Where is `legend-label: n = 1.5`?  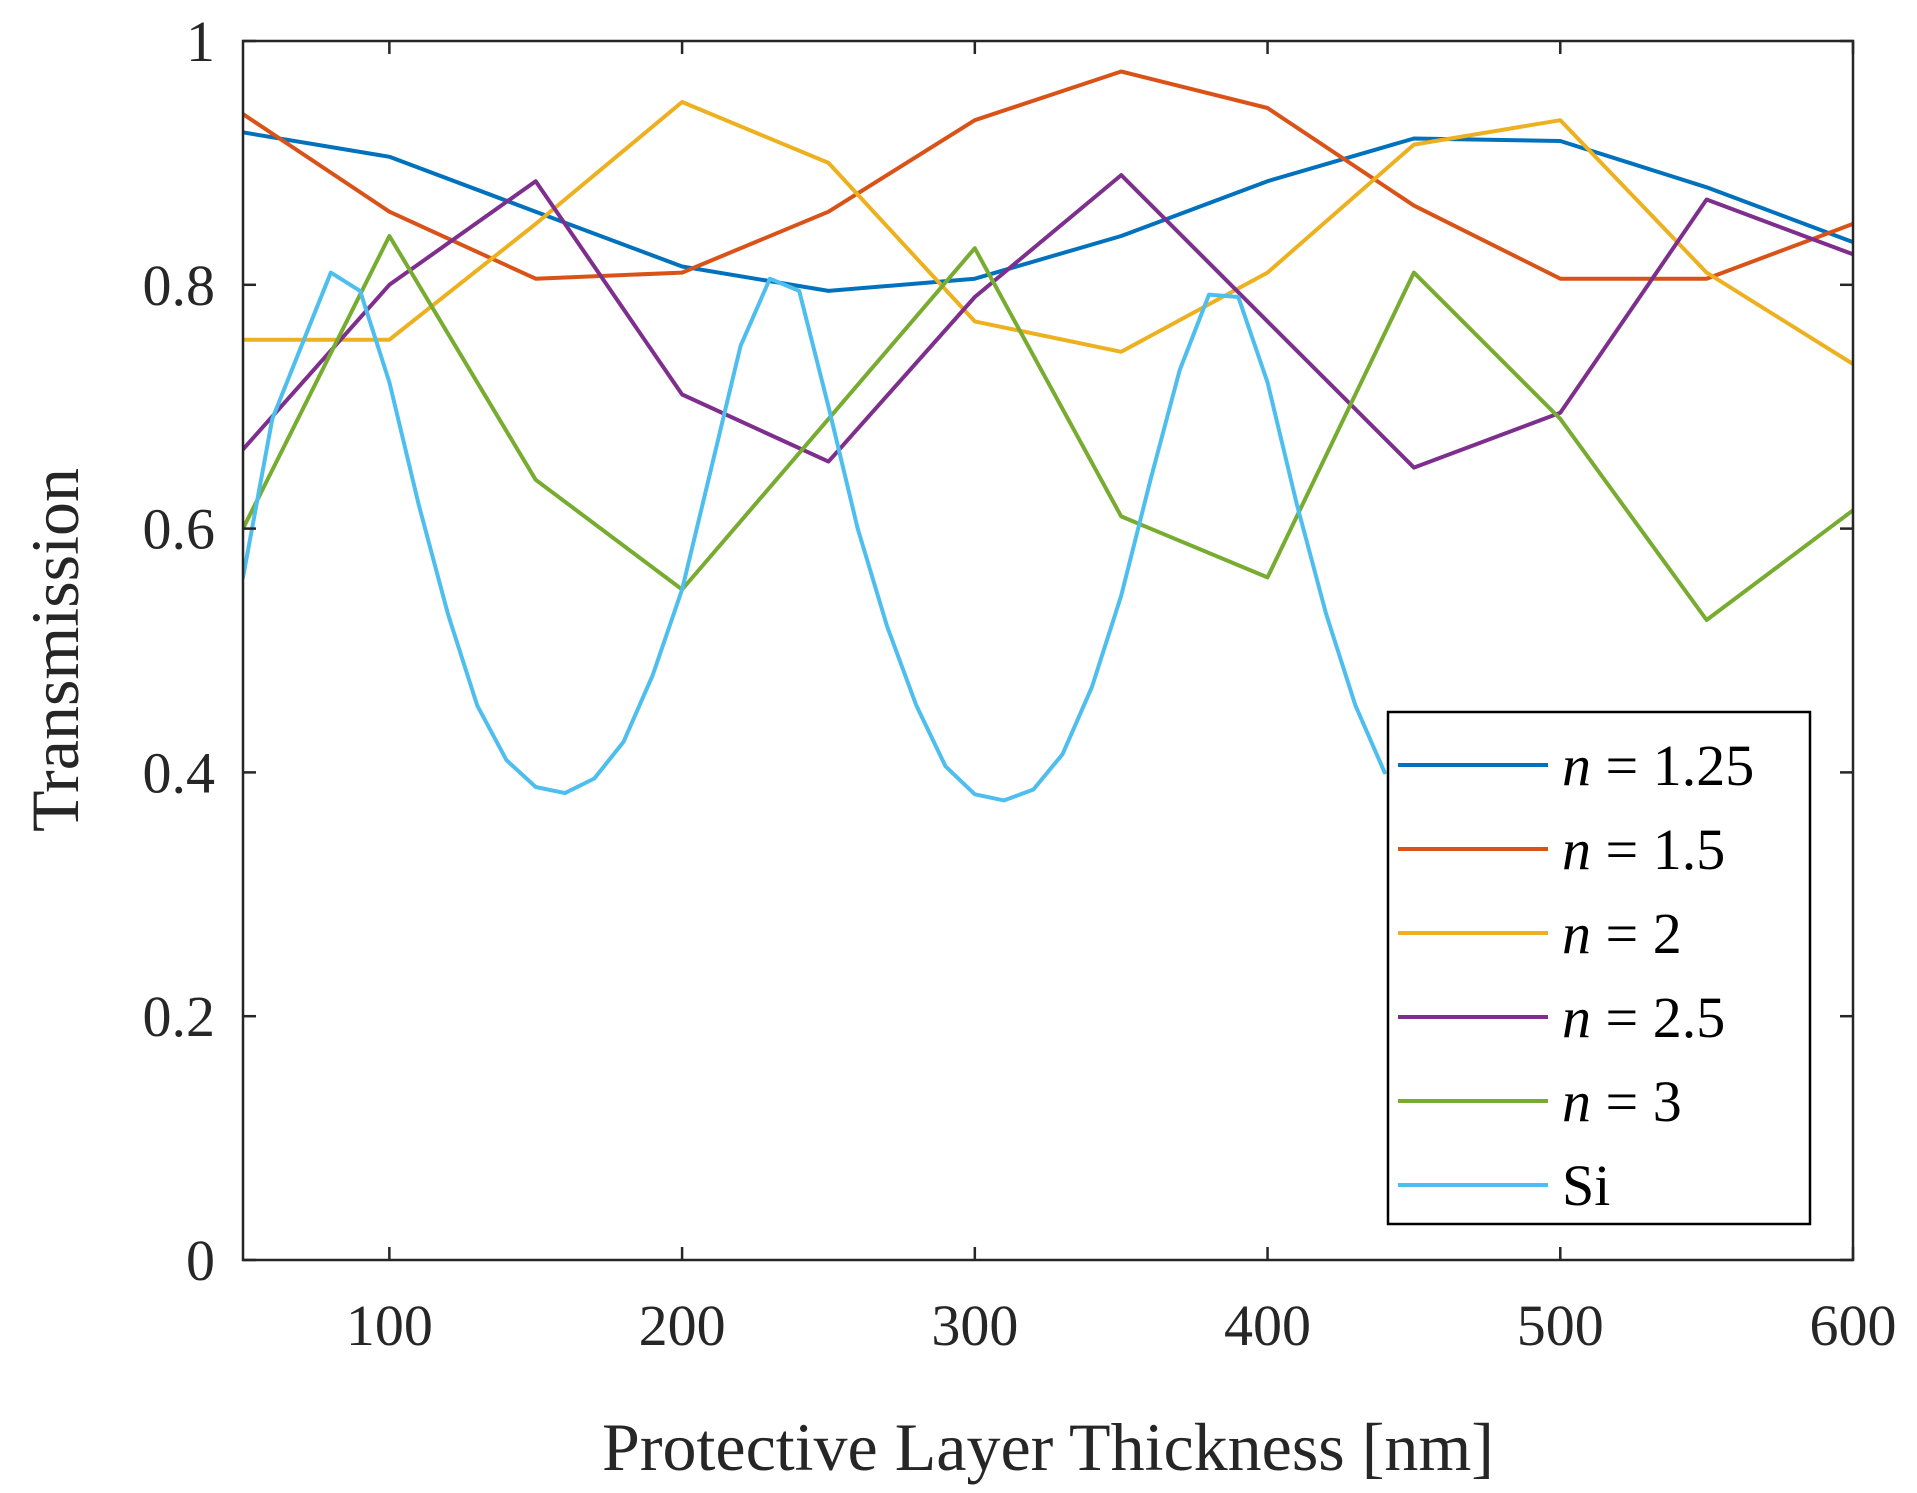 legend-label: n = 1.5 is located at coordinates (1643, 849).